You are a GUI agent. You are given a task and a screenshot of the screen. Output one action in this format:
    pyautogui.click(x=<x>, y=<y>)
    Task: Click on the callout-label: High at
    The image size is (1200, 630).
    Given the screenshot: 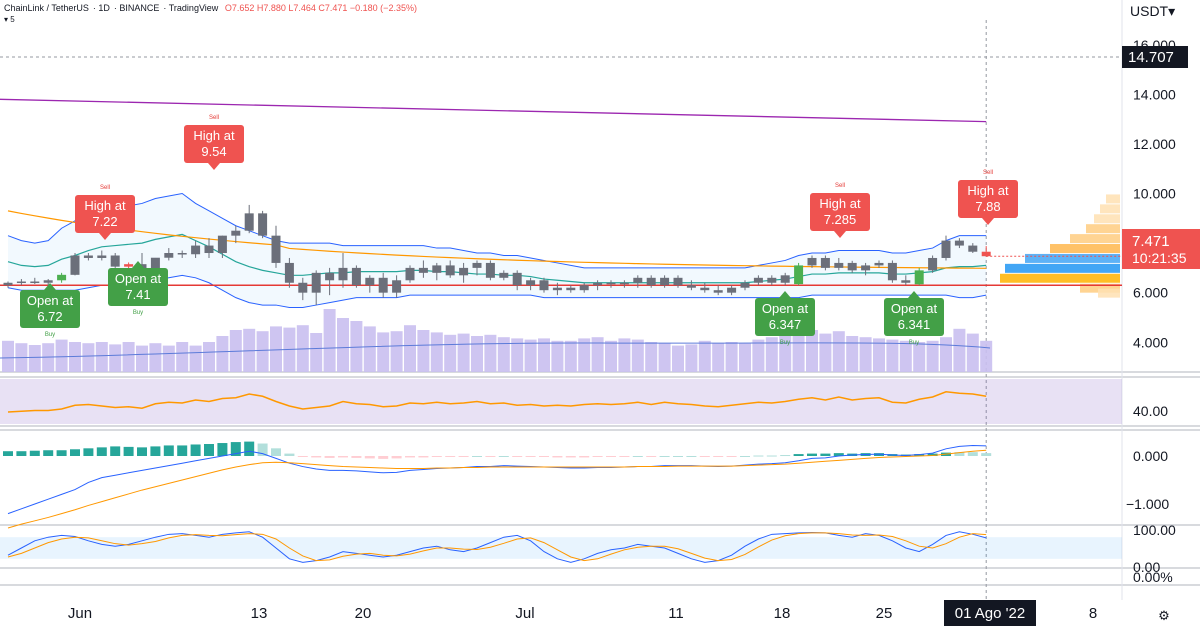 What is the action you would take?
    pyautogui.click(x=214, y=135)
    